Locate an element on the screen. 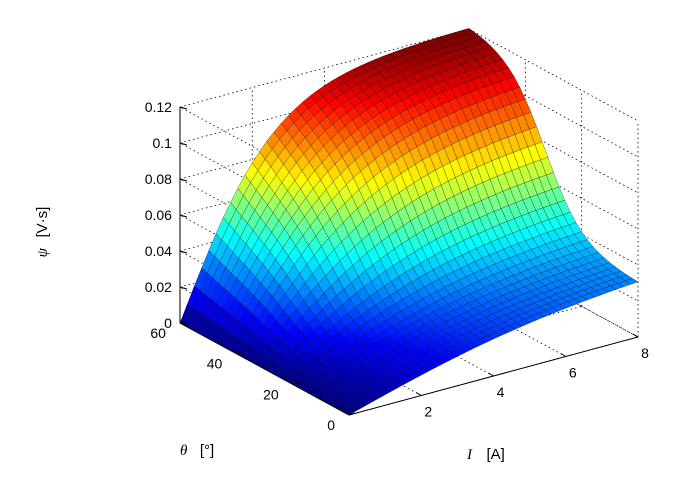 The height and width of the screenshot is (488, 687). x-tick-label: 4 is located at coordinates (501, 392).